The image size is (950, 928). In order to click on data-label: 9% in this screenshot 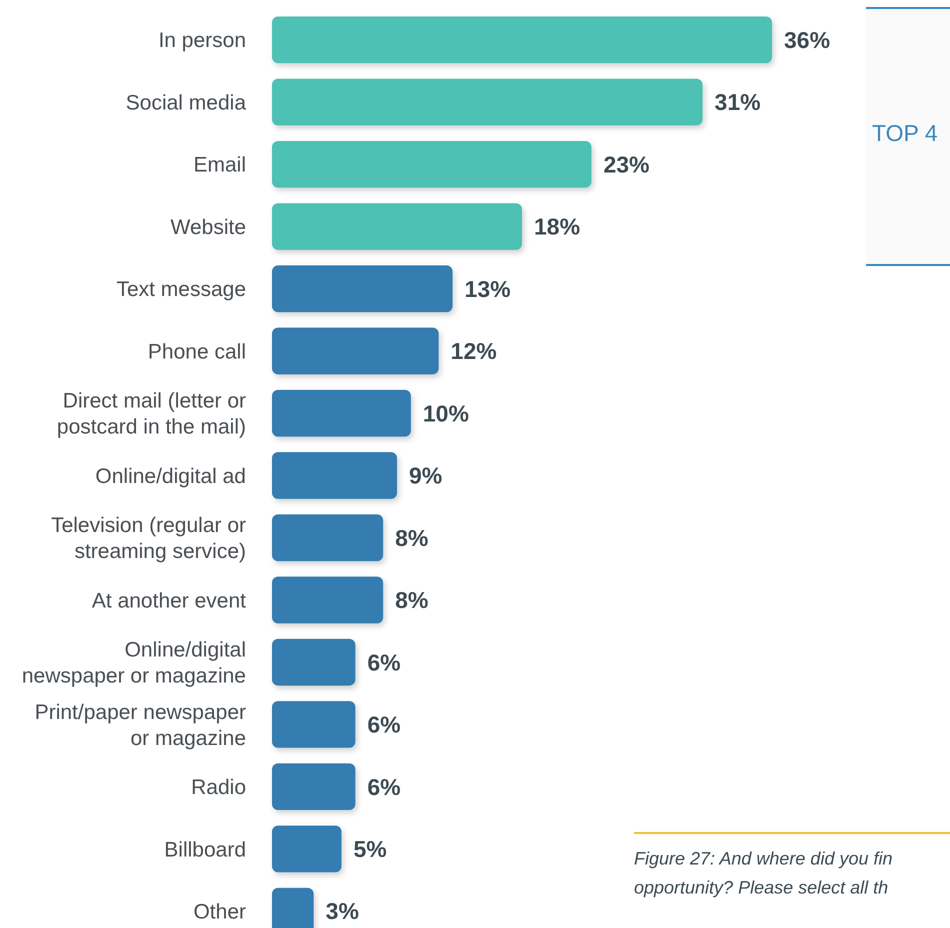, I will do `click(425, 475)`.